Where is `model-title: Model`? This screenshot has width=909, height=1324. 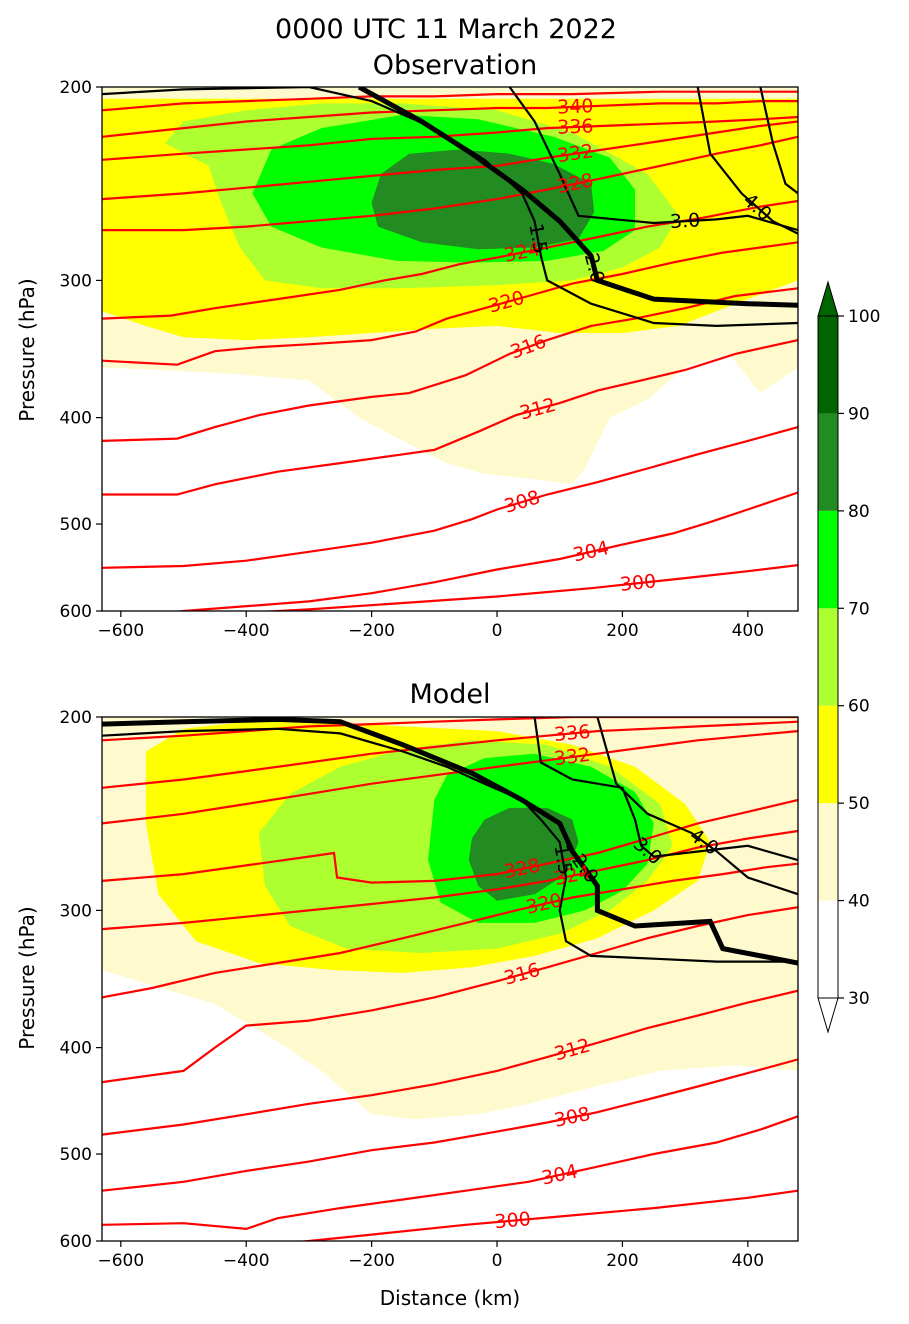
model-title: Model is located at coordinates (449, 694).